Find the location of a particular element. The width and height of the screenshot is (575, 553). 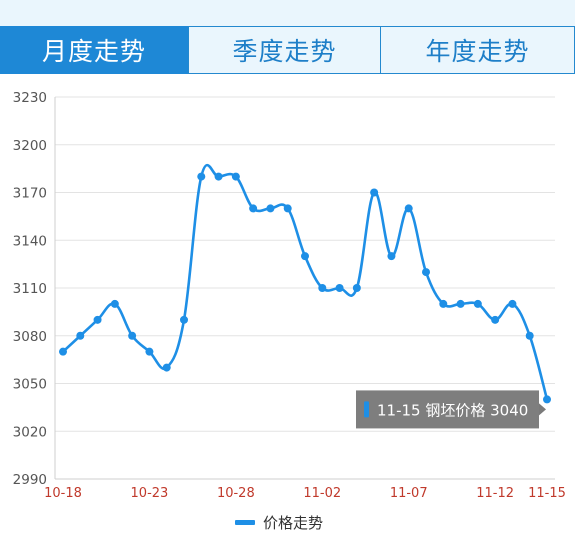

legend-label: 价格走势 is located at coordinates (293, 523).